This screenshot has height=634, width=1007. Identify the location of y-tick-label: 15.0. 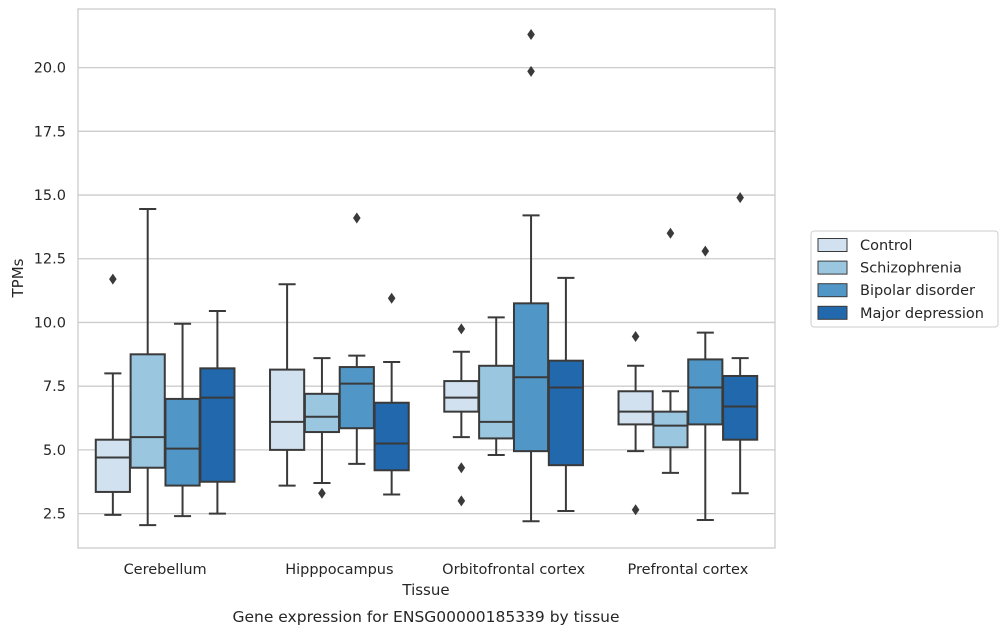
(50, 196).